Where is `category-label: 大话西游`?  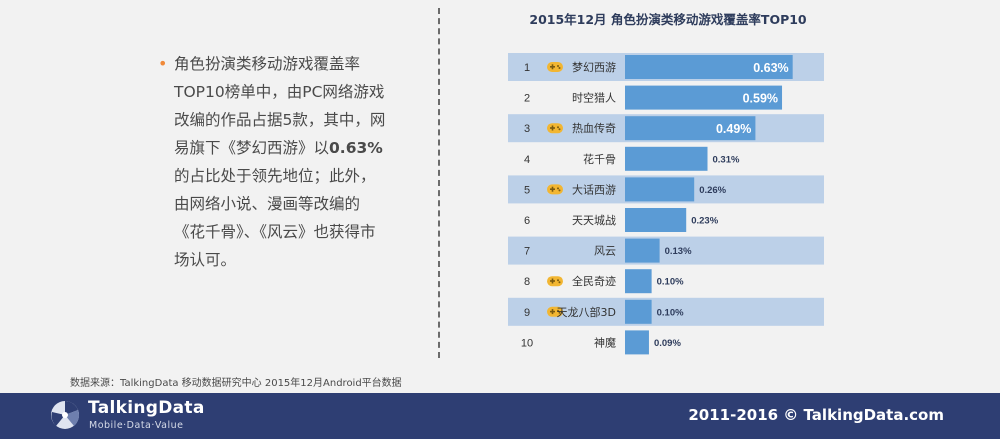
category-label: 大话西游 is located at coordinates (594, 189).